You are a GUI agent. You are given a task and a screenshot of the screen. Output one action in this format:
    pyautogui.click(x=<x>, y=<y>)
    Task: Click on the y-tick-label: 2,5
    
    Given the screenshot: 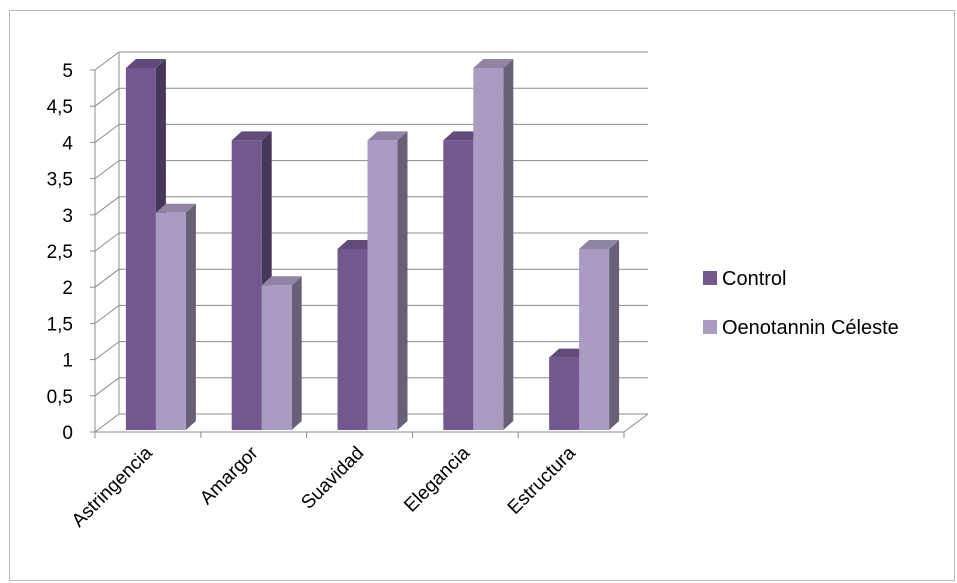 What is the action you would take?
    pyautogui.click(x=60, y=252)
    